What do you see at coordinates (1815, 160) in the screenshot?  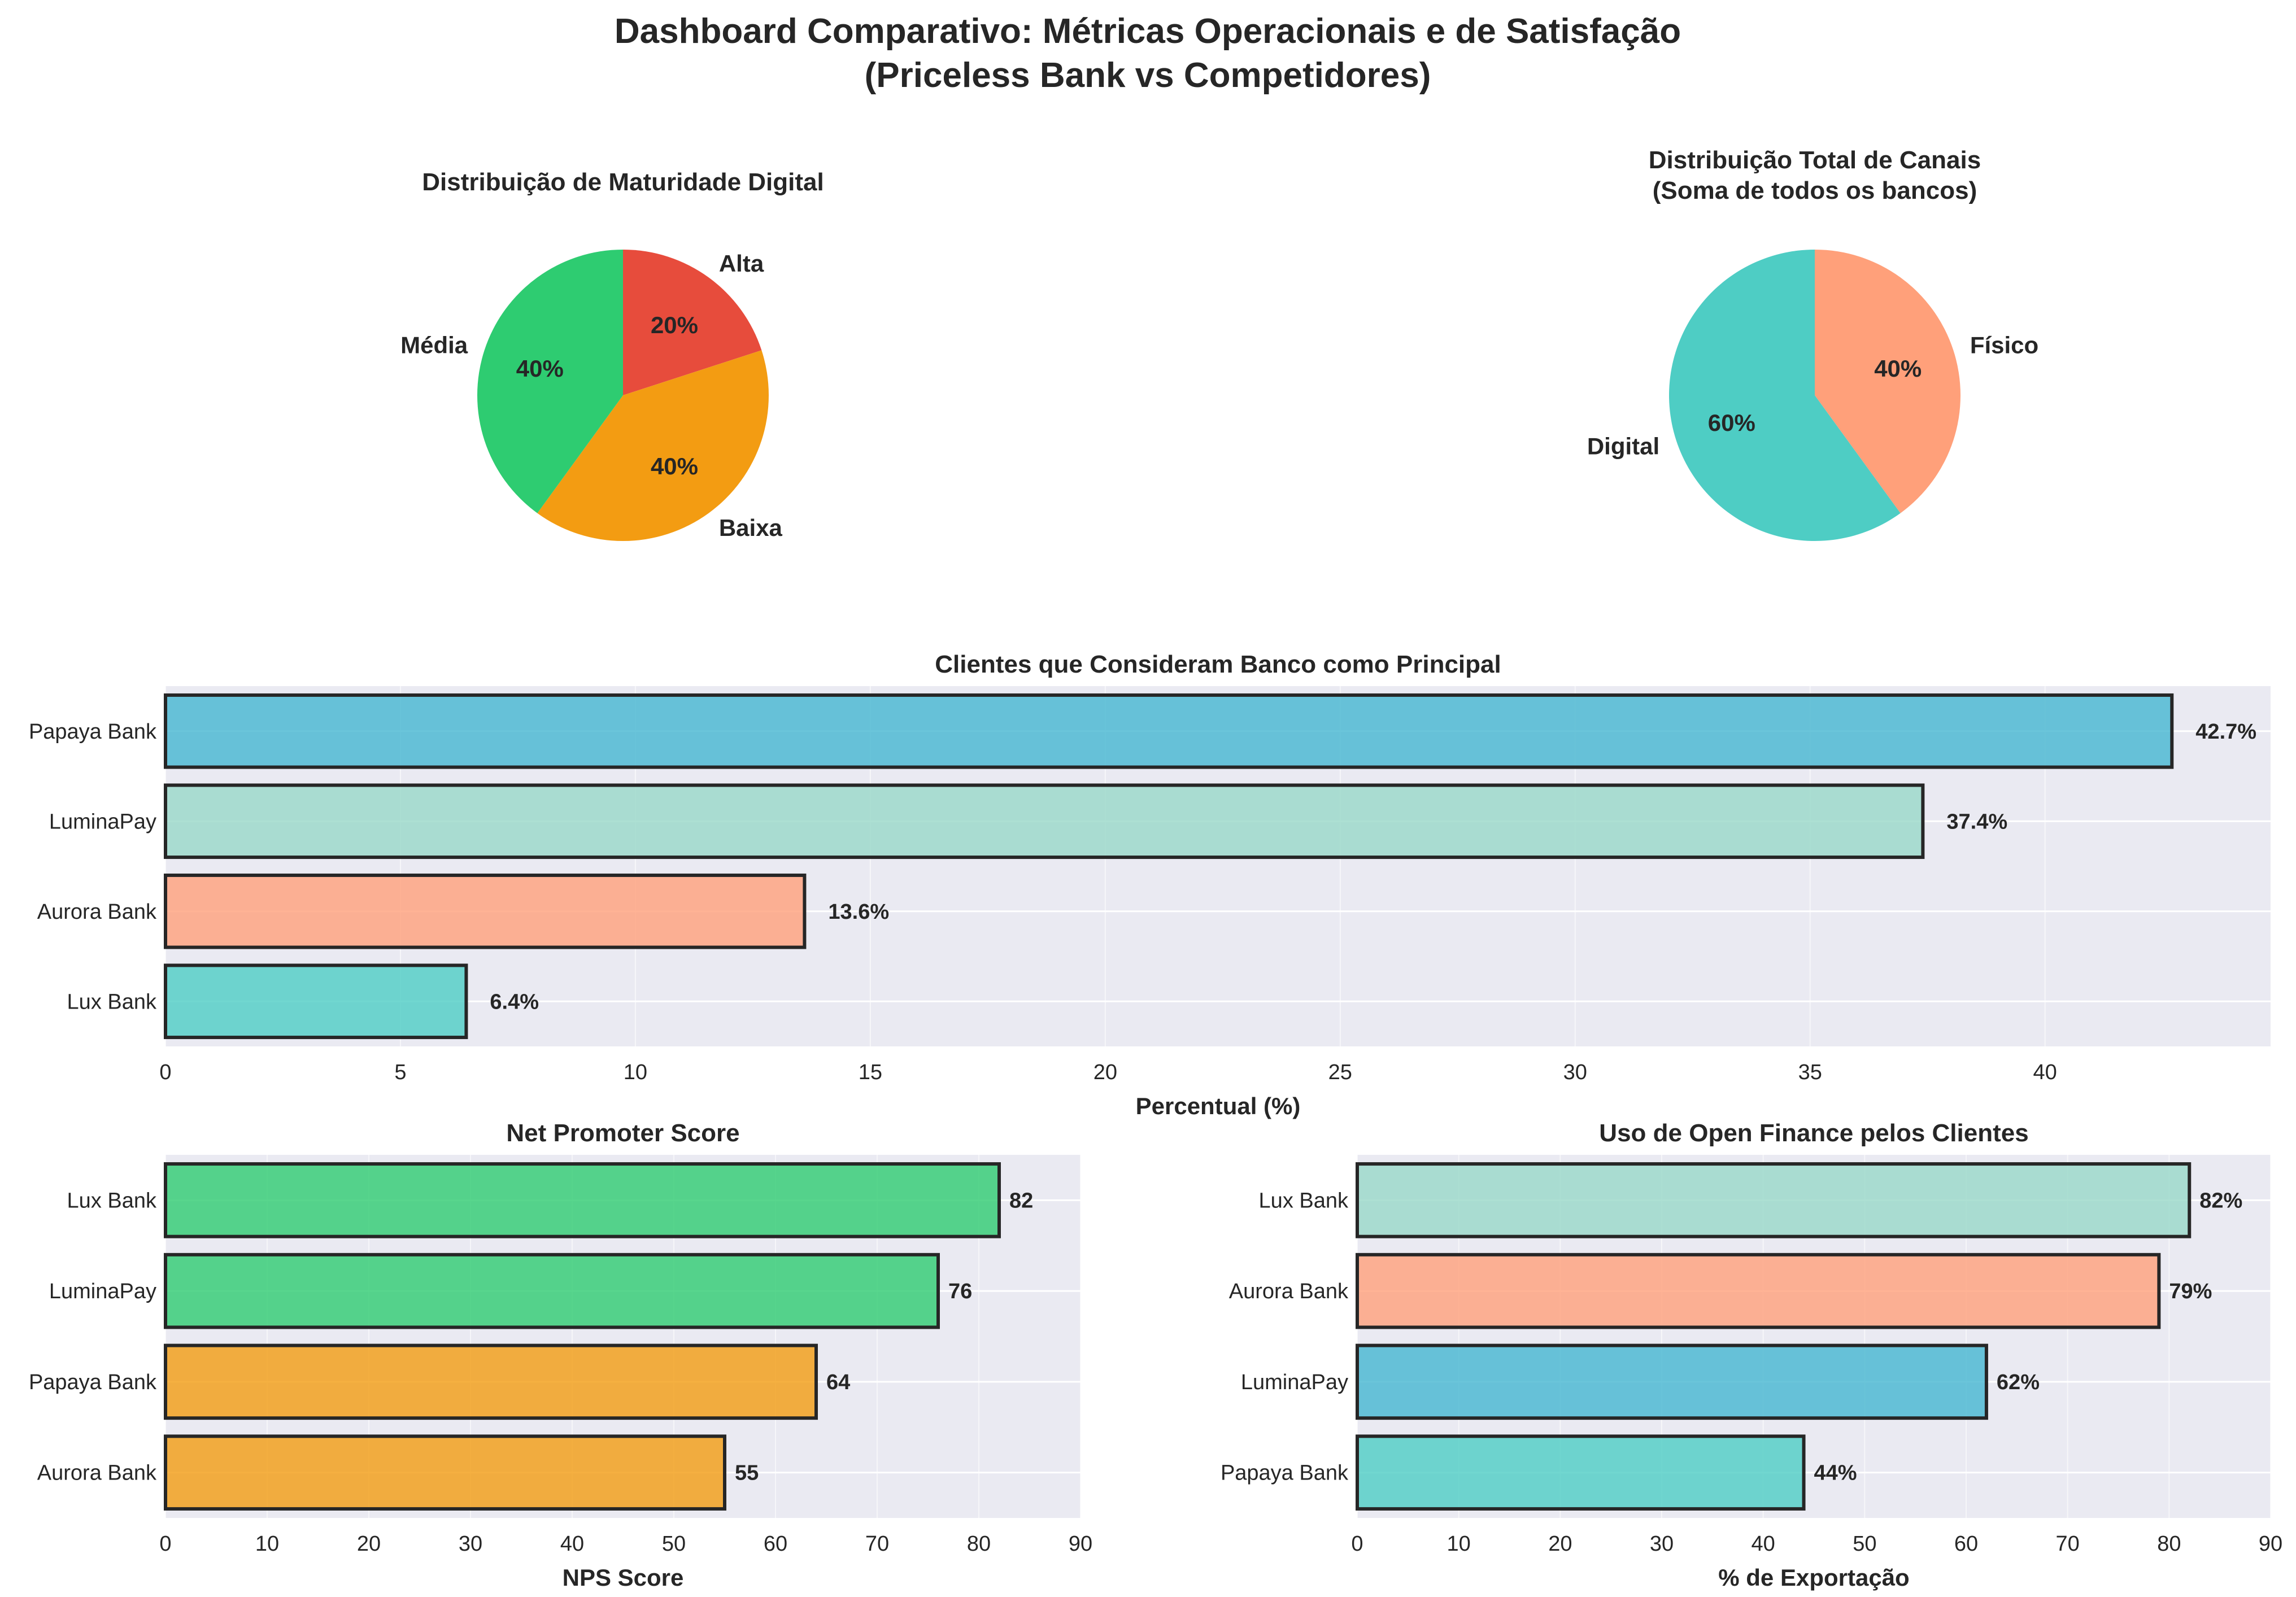 I see `pie-title: Distribuição Total de Canais` at bounding box center [1815, 160].